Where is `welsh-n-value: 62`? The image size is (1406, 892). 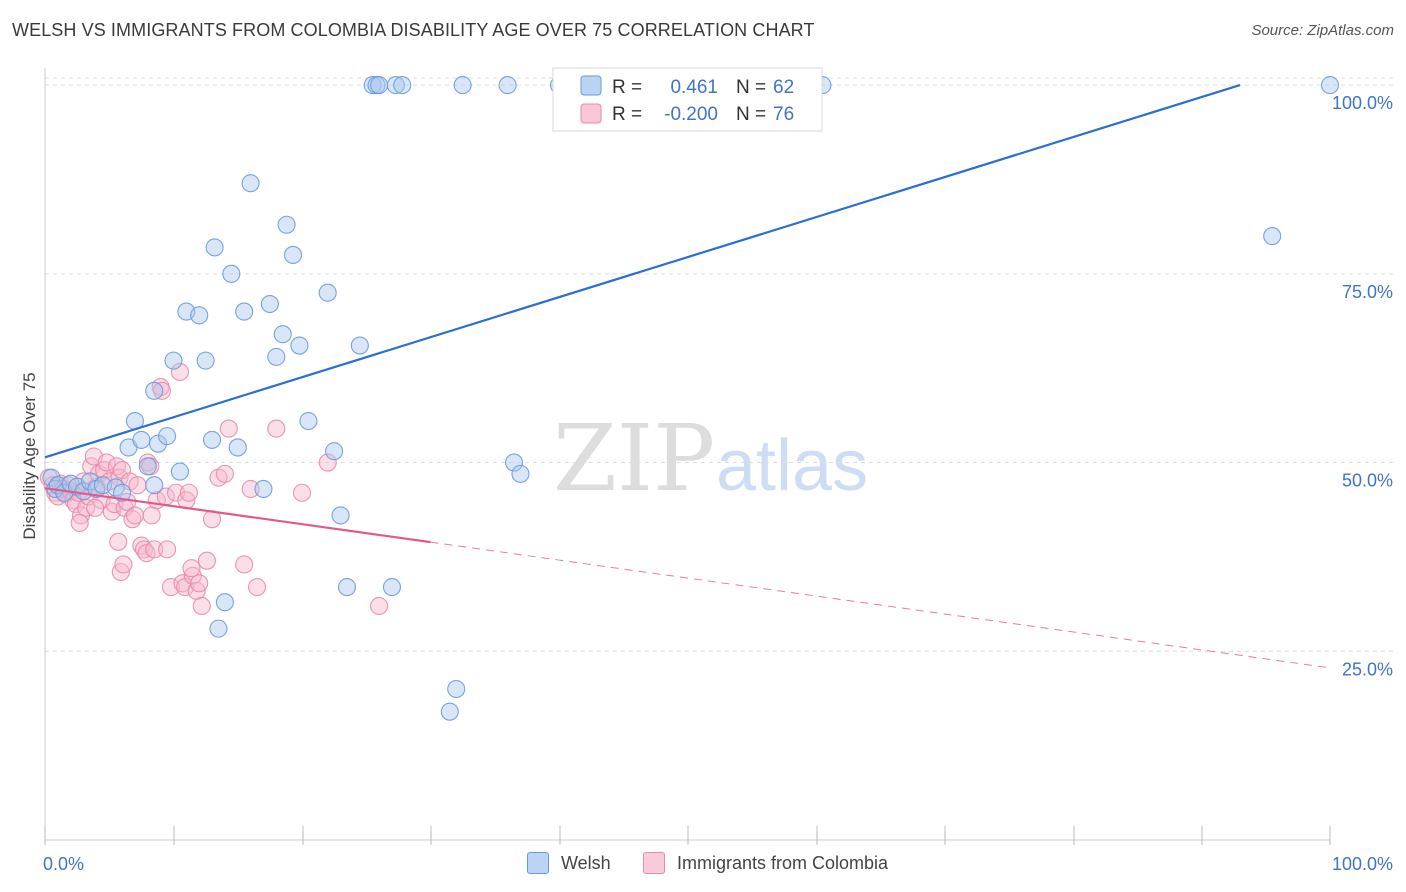 welsh-n-value: 62 is located at coordinates (783, 87).